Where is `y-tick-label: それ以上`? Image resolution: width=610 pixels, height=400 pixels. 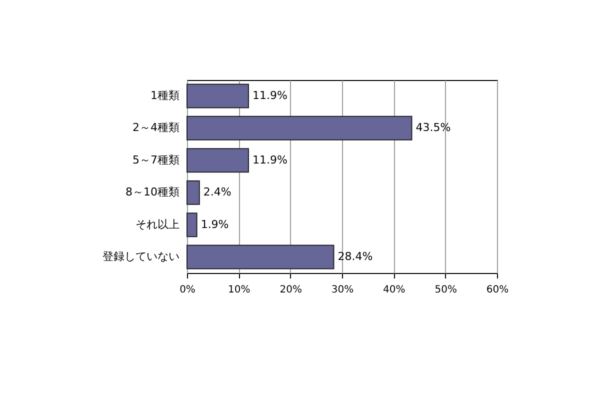 y-tick-label: それ以上 is located at coordinates (158, 224).